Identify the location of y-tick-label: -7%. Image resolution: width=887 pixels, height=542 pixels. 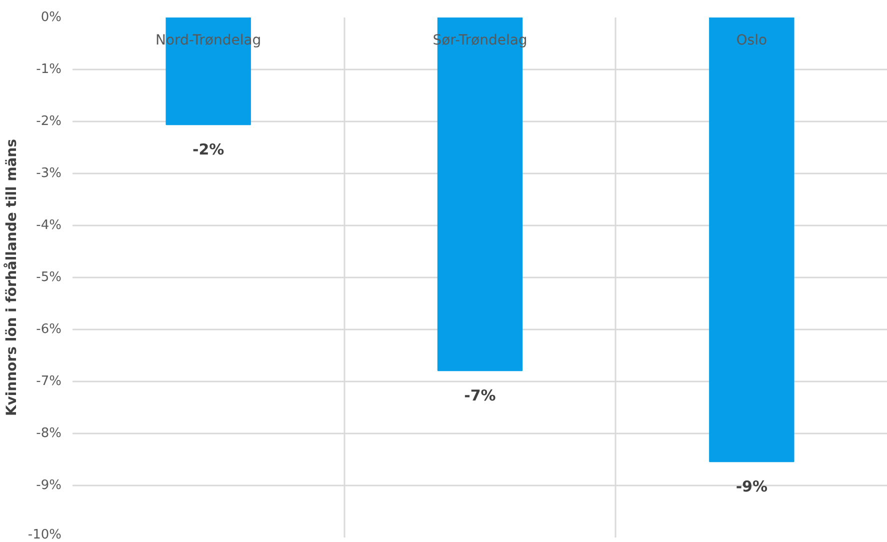
(49, 381).